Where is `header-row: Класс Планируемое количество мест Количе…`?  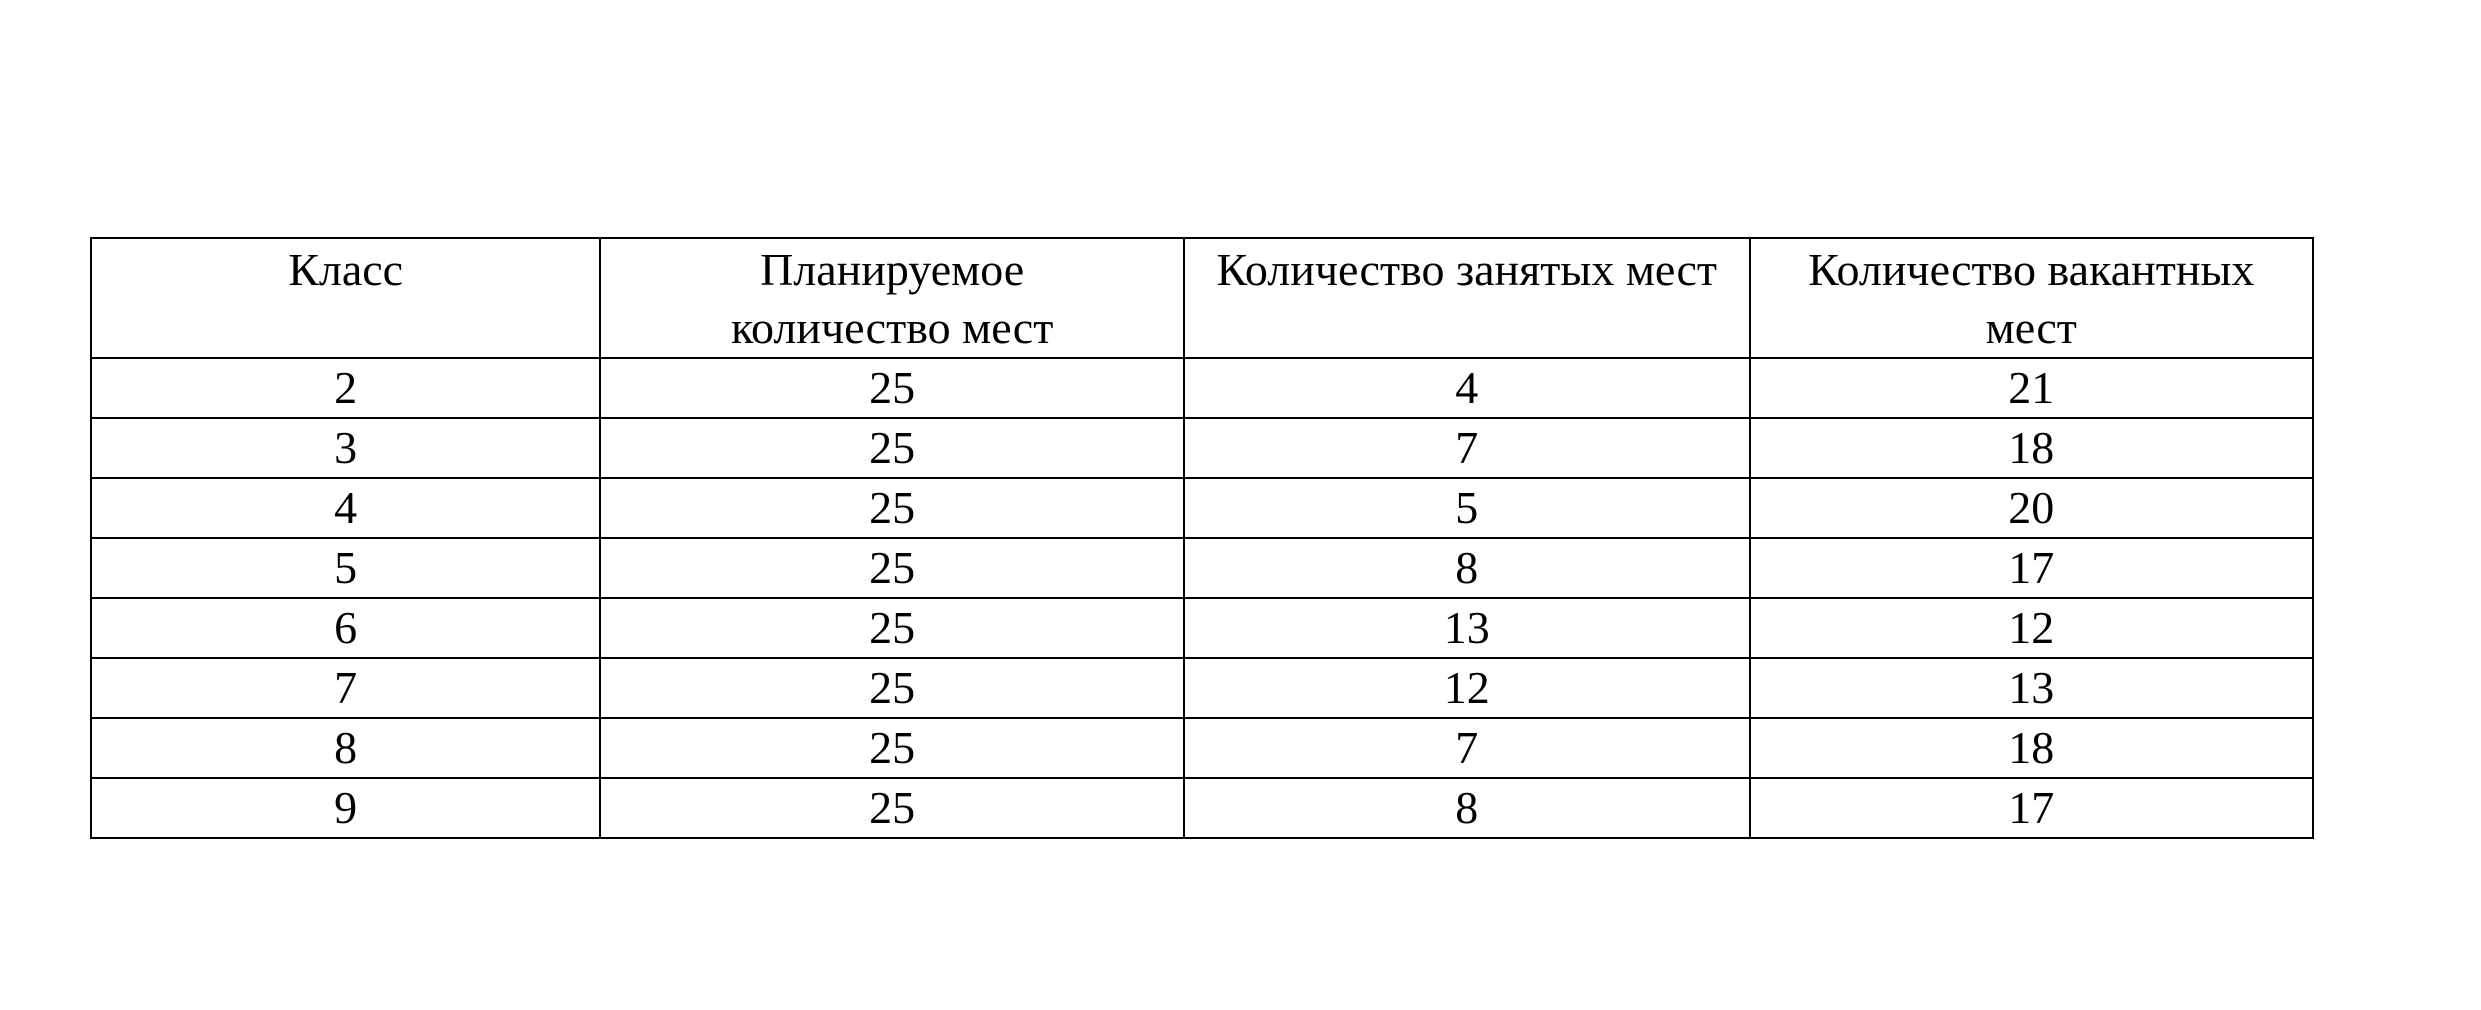
header-row: Класс Планируемое количество мест Количе… is located at coordinates (1201, 298).